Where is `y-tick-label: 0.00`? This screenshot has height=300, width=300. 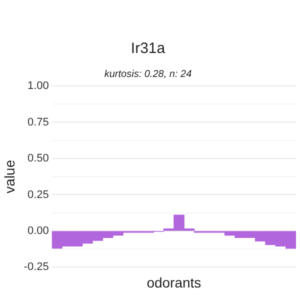 y-tick-label: 0.00 is located at coordinates (38, 230).